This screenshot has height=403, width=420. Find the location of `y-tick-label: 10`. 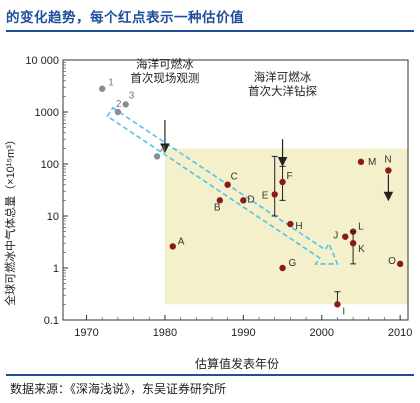

y-tick-label: 10 is located at coordinates (53, 217).